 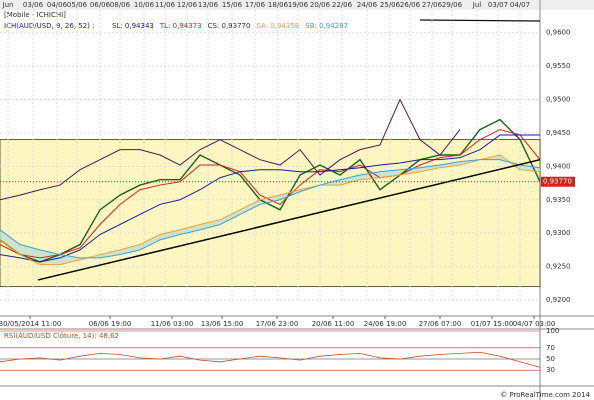 I want to click on y-tick-label: 0,9300, so click(x=558, y=233).